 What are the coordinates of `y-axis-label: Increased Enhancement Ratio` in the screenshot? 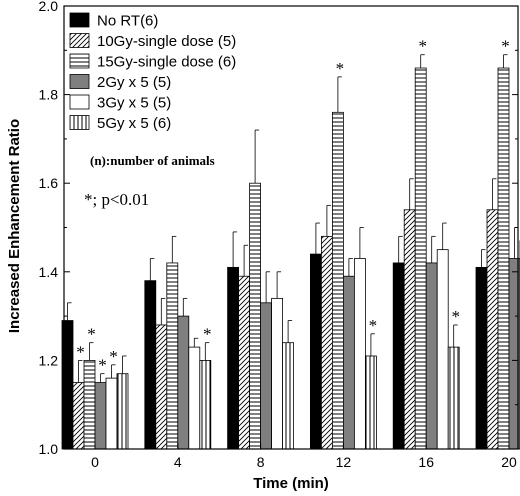 It's located at (14, 226).